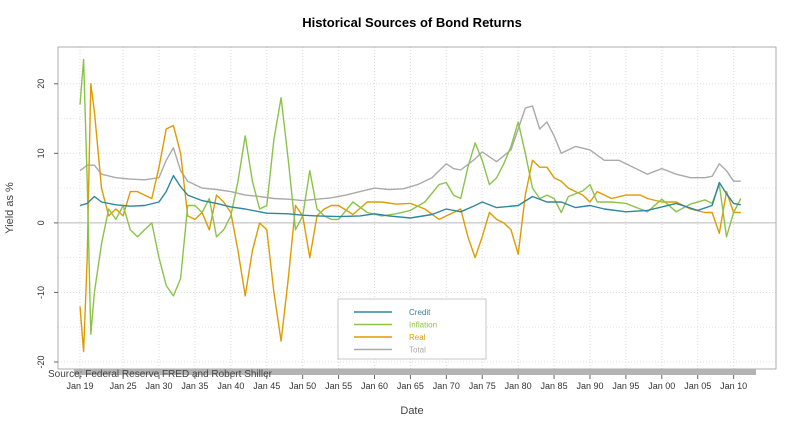  I want to click on x-tick-label: Jan 55, so click(338, 386).